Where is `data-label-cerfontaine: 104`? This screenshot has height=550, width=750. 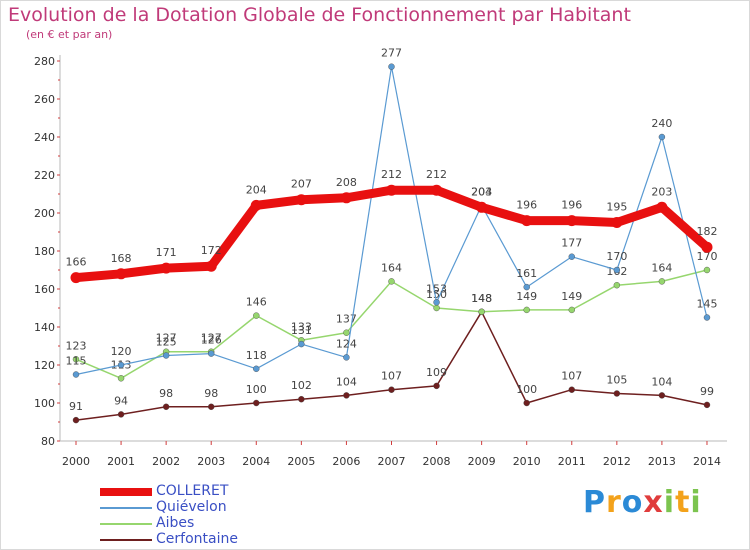 data-label-cerfontaine: 104 is located at coordinates (661, 381).